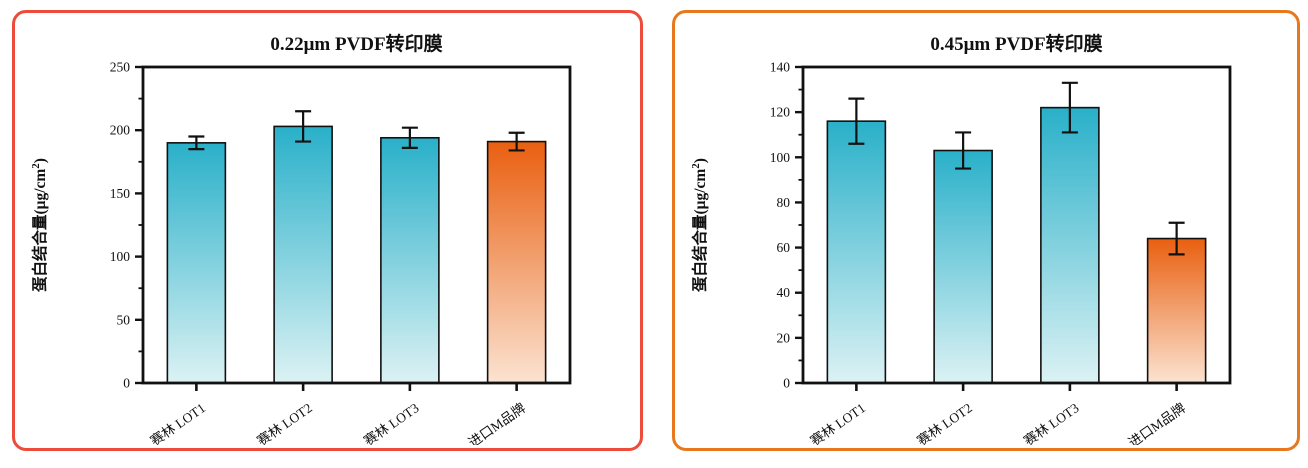 Image resolution: width=1308 pixels, height=468 pixels. Describe the element at coordinates (784, 202) in the screenshot. I see `y-tick-label: 80` at that location.